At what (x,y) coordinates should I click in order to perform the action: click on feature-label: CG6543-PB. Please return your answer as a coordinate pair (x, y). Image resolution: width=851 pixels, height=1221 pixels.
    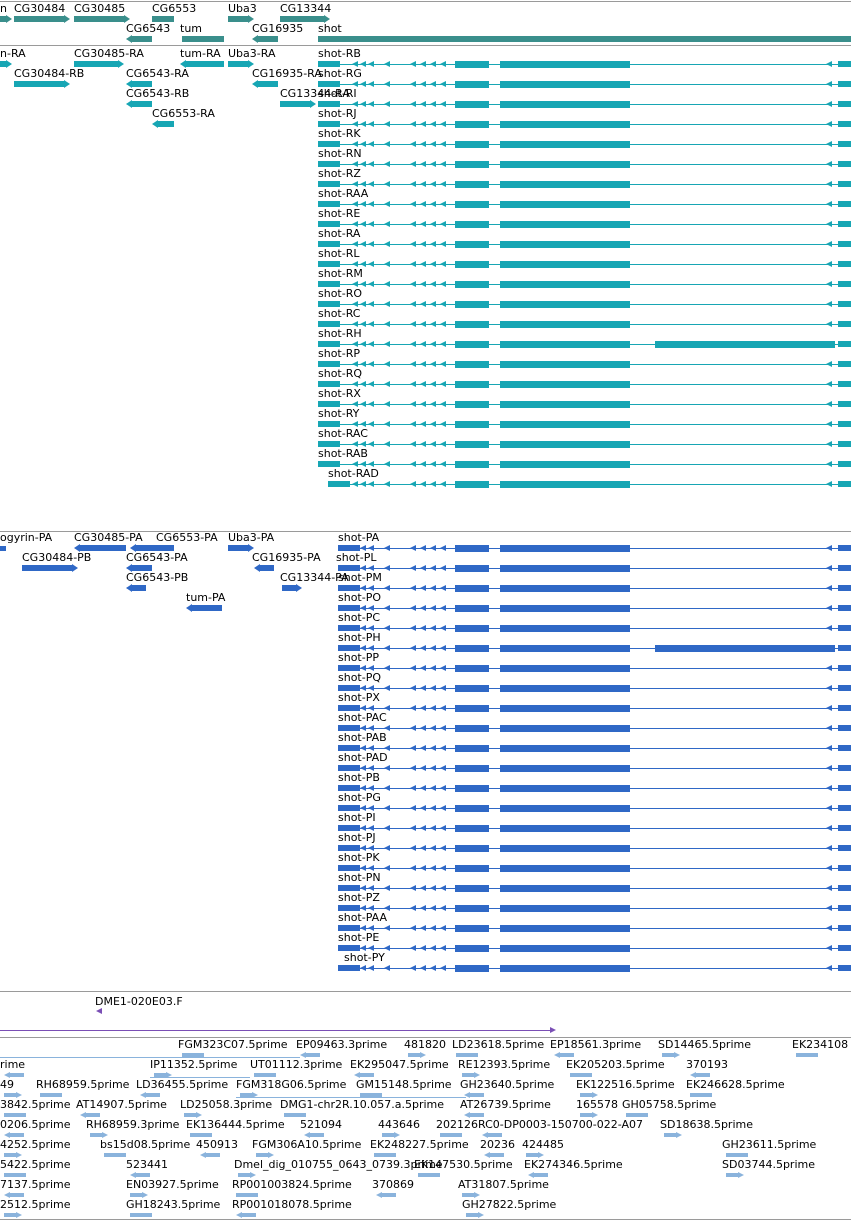
    Looking at the image, I should click on (157, 577).